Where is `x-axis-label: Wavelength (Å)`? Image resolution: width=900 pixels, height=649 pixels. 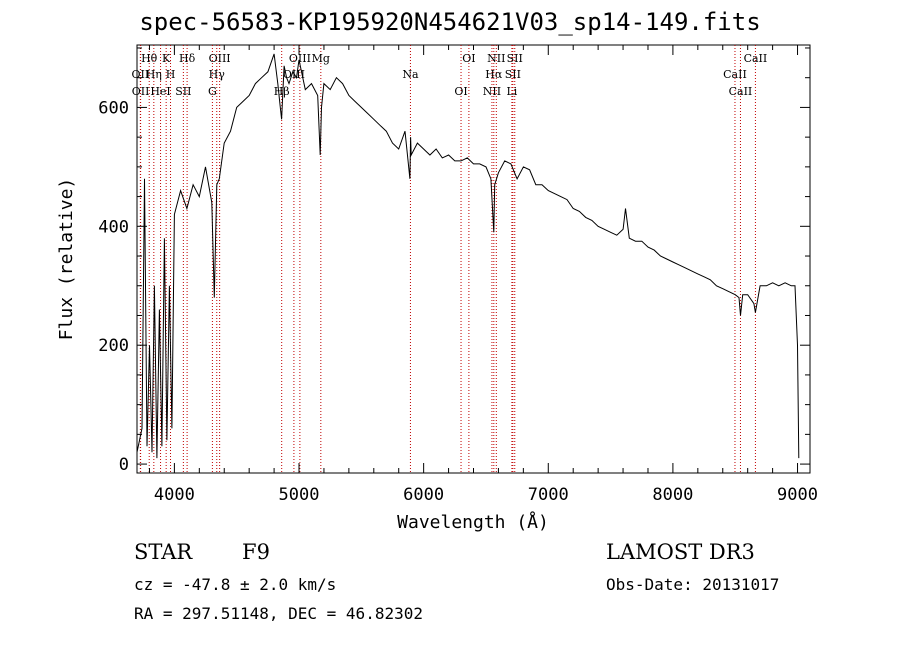
x-axis-label: Wavelength (Å) is located at coordinates (473, 522).